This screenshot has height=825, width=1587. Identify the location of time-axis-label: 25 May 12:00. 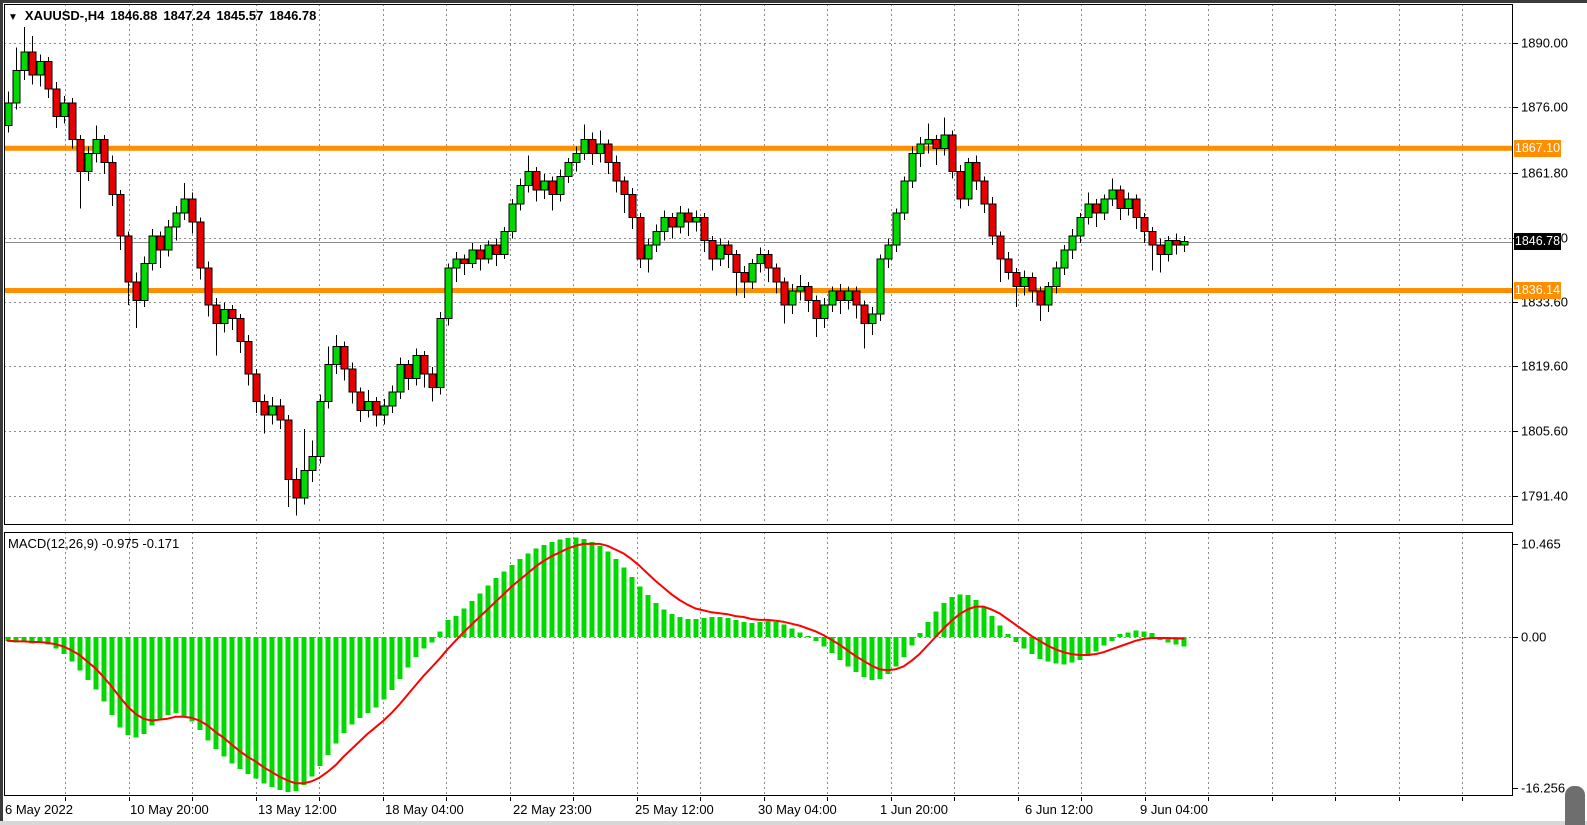
(674, 809).